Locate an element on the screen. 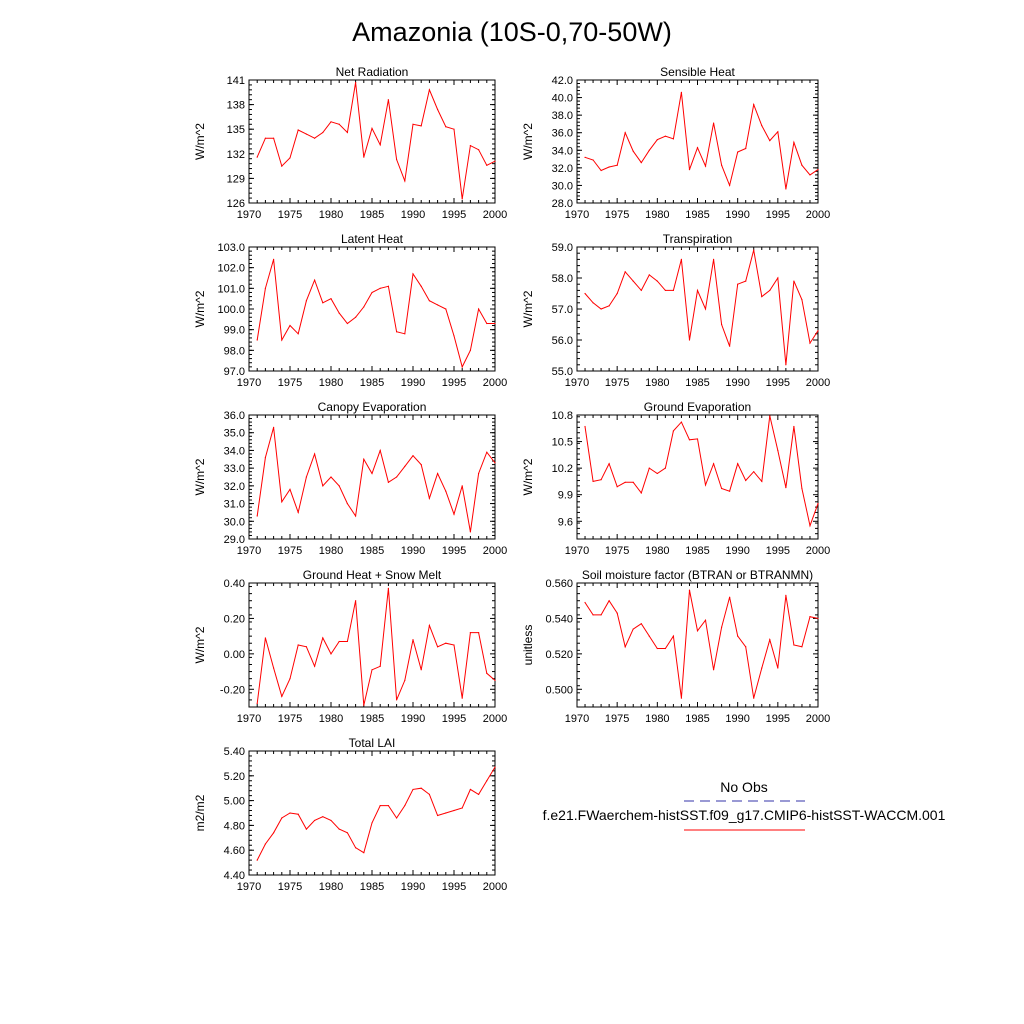 This screenshot has width=1024, height=1024. y-tick-label: 0.20 is located at coordinates (234, 619).